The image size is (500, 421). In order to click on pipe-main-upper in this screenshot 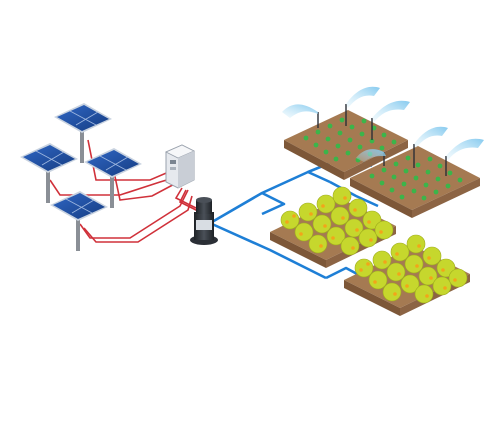, I will do `click(271, 197)`.